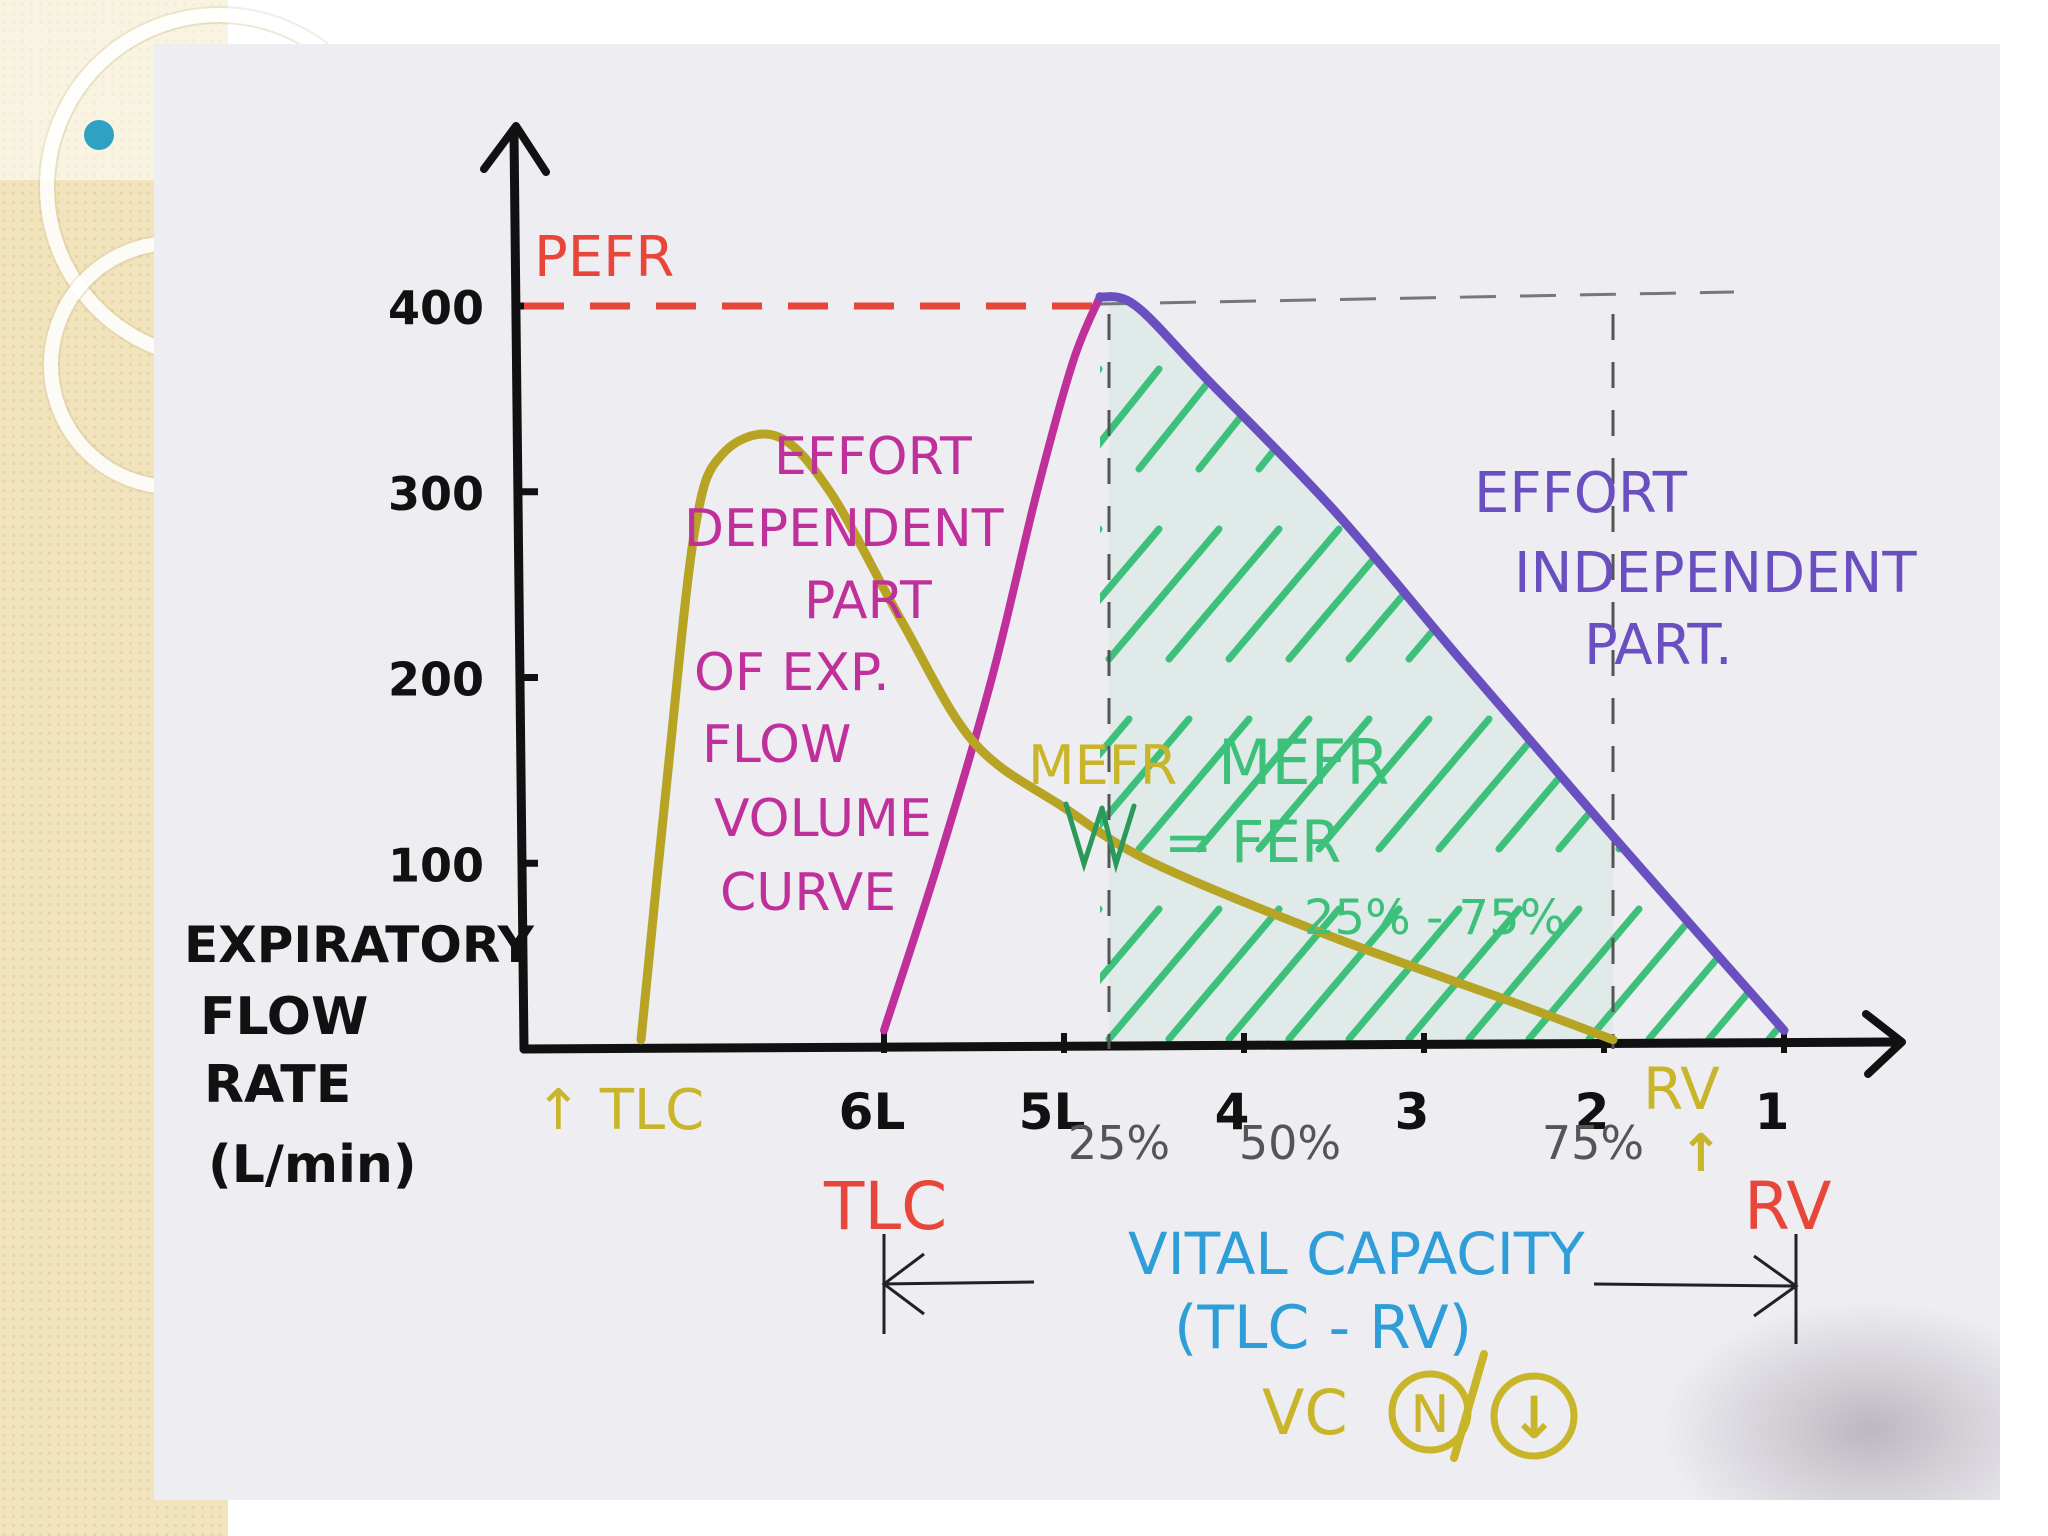  I want to click on mefr-right-label-line: MEFR, so click(1303, 762).